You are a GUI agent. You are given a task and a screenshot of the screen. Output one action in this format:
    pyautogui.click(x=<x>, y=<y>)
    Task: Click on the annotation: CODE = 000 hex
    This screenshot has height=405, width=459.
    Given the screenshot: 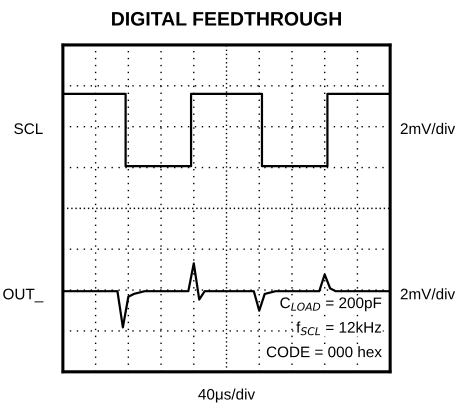 What is the action you would take?
    pyautogui.click(x=324, y=352)
    